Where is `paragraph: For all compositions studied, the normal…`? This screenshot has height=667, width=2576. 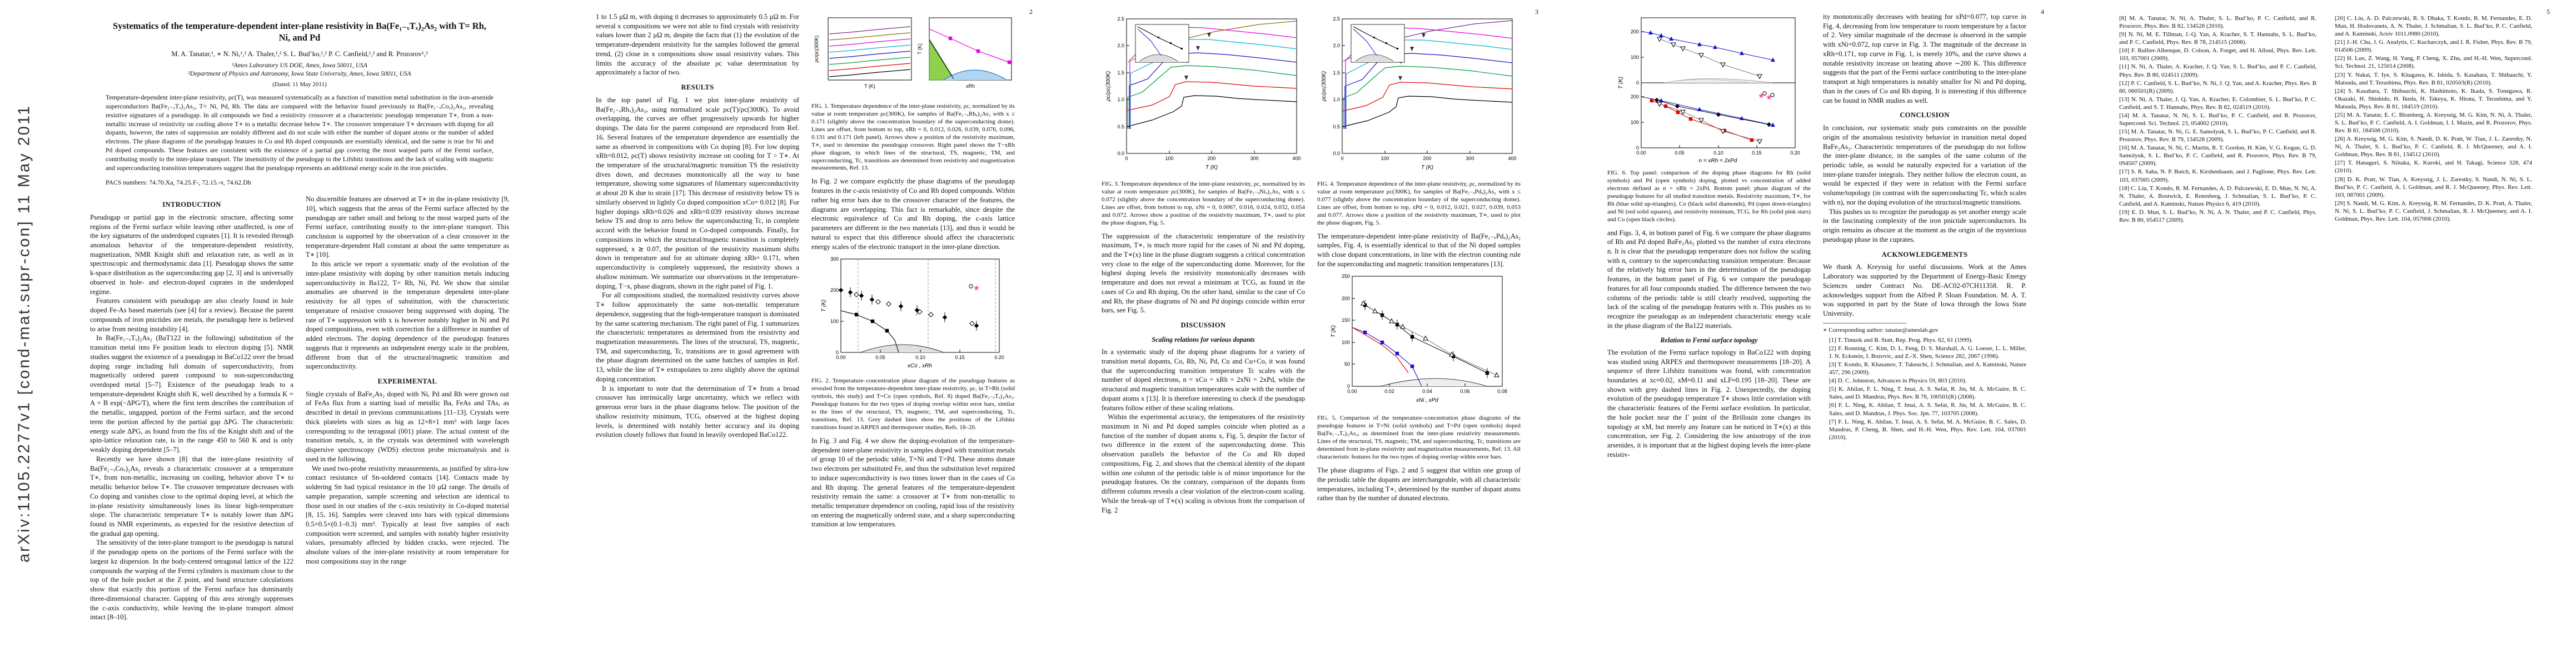 paragraph: For all compositions studied, the normal… is located at coordinates (697, 337).